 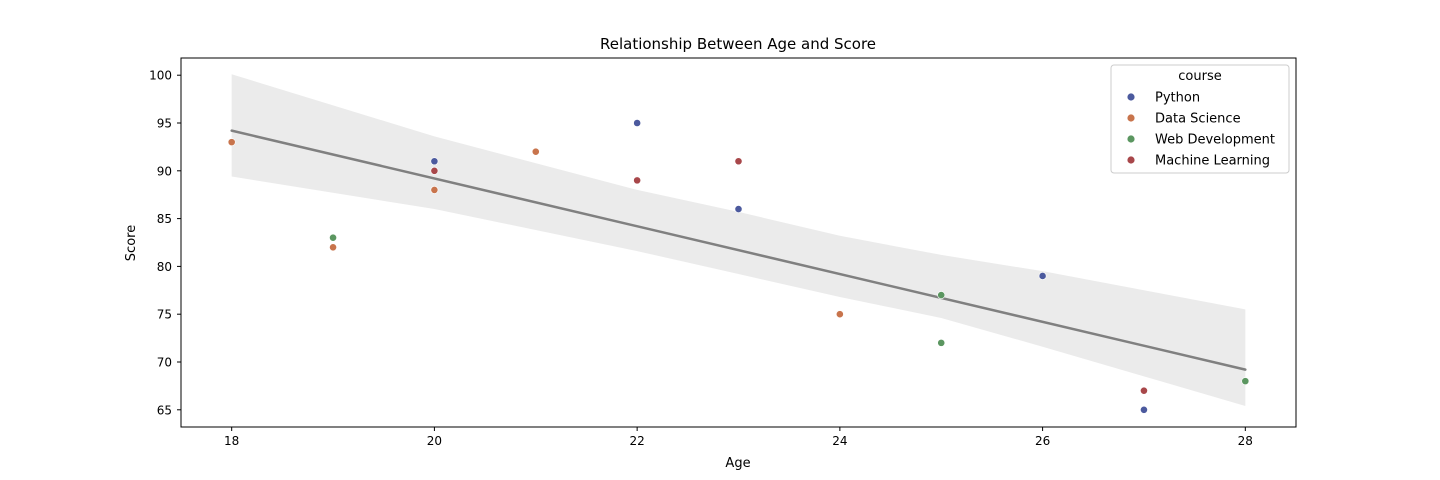 I want to click on y-tick-label: 100, so click(x=160, y=76).